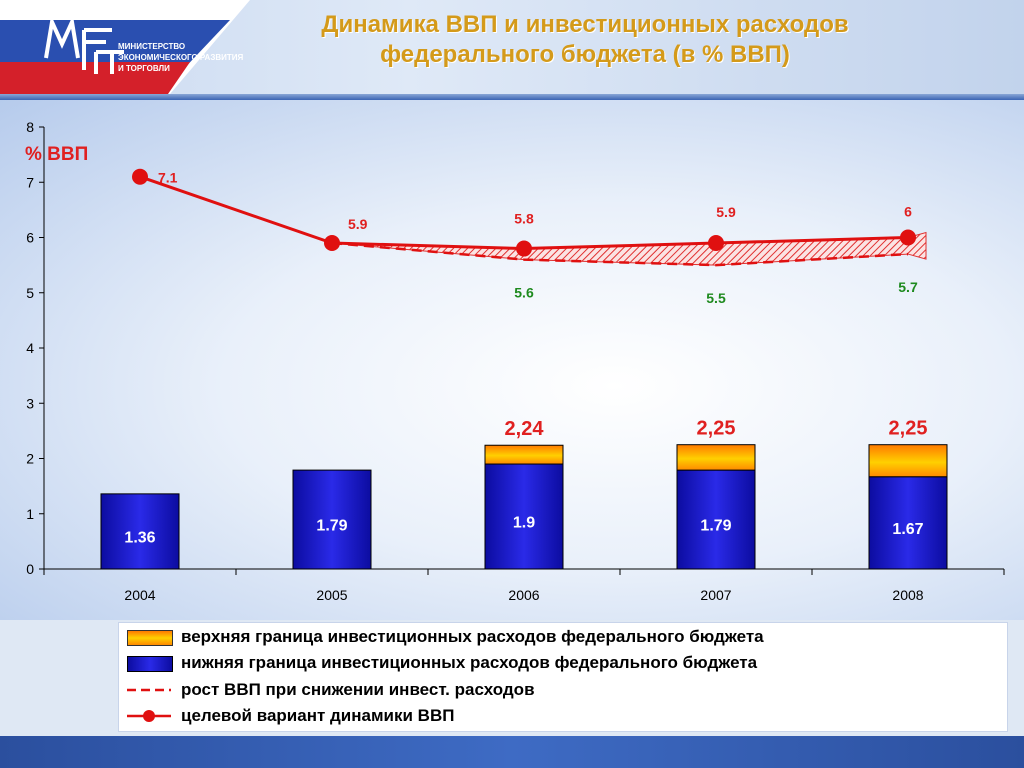 This screenshot has height=768, width=1024. I want to click on y-axis-label: % ВВП, so click(56, 154).